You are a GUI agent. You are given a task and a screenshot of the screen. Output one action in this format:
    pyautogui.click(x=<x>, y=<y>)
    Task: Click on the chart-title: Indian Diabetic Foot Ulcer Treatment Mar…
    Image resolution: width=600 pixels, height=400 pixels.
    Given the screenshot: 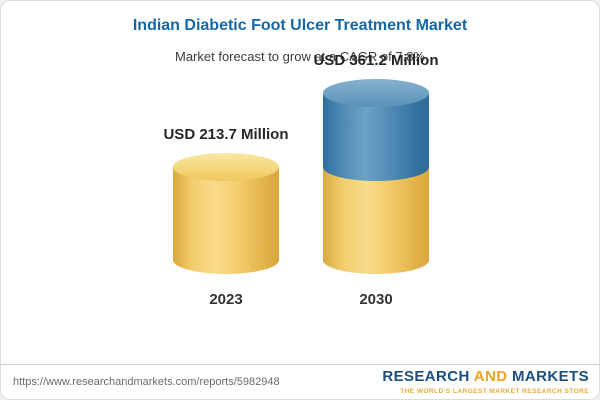 What is the action you would take?
    pyautogui.click(x=300, y=25)
    